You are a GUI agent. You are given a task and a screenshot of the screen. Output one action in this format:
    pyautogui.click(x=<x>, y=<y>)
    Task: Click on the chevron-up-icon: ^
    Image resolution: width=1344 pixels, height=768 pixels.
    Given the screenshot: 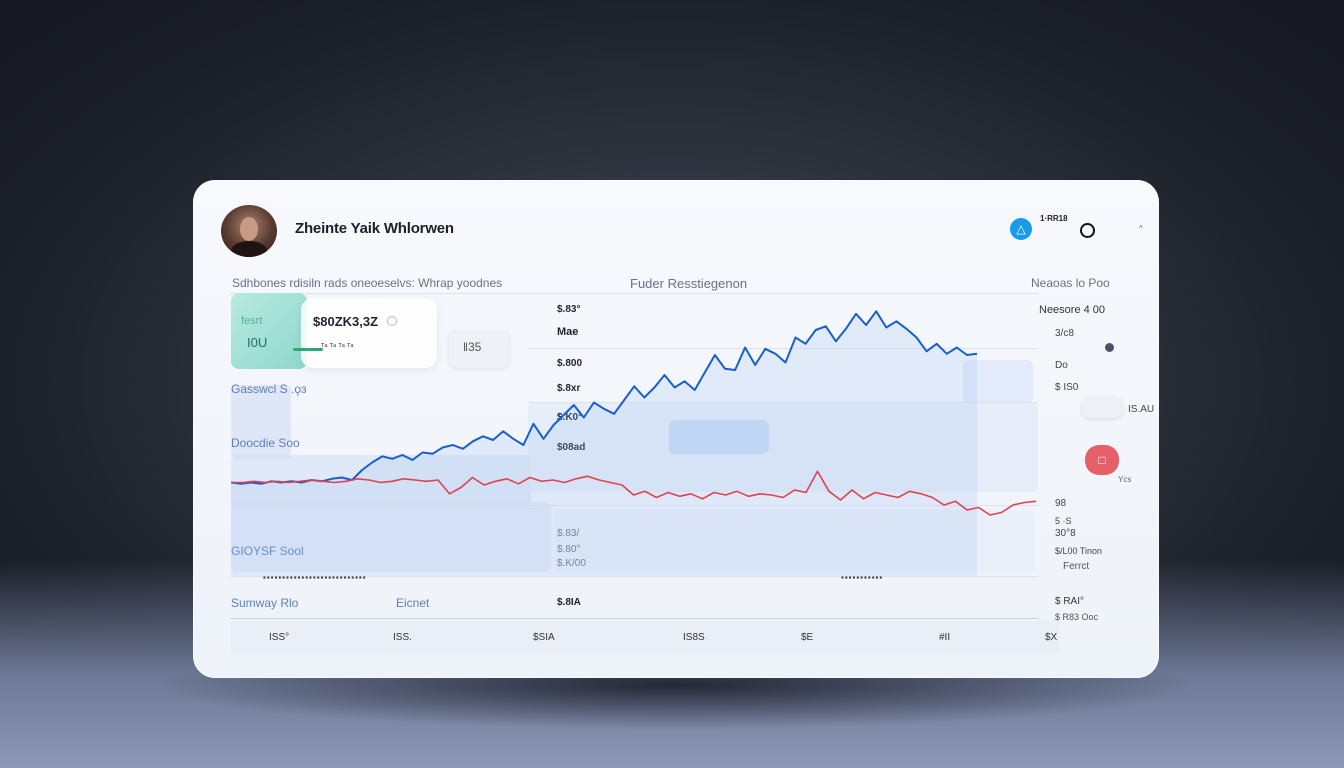 What is the action you would take?
    pyautogui.click(x=1141, y=228)
    